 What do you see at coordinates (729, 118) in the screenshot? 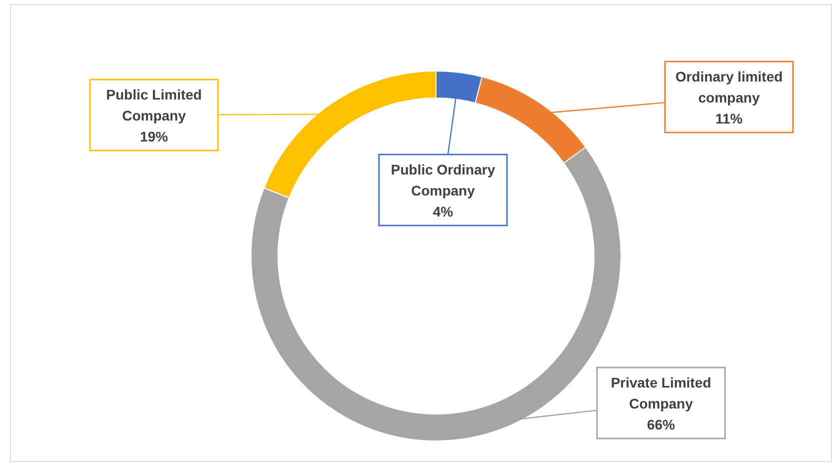
I see `data-label: 11%` at bounding box center [729, 118].